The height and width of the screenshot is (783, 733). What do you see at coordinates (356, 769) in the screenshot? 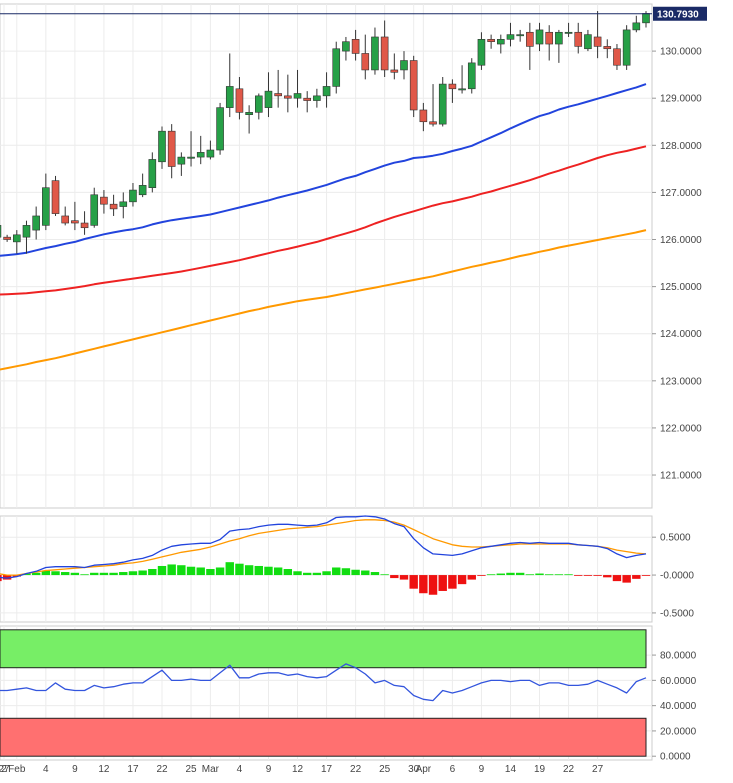
I see `x-tick-label: 22` at bounding box center [356, 769].